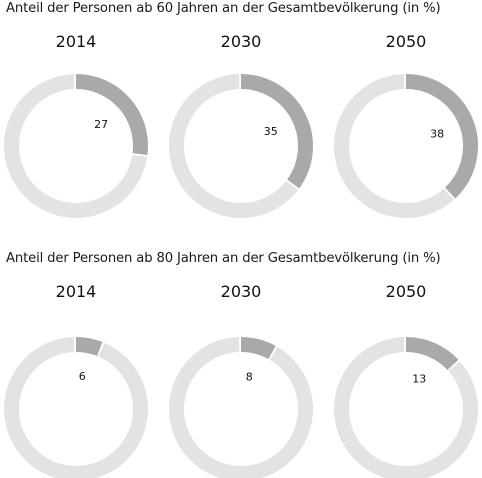 This screenshot has height=478, width=482. Describe the element at coordinates (249, 377) in the screenshot. I see `value-label: 8` at that location.